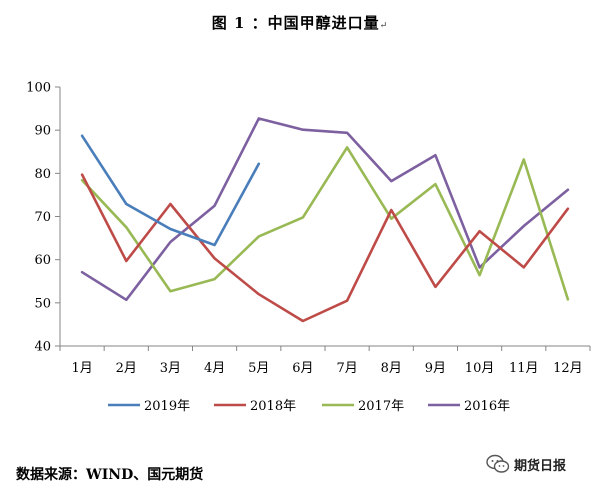 Image resolution: width=600 pixels, height=491 pixels. What do you see at coordinates (167, 406) in the screenshot?
I see `legend-label: 2019年` at bounding box center [167, 406].